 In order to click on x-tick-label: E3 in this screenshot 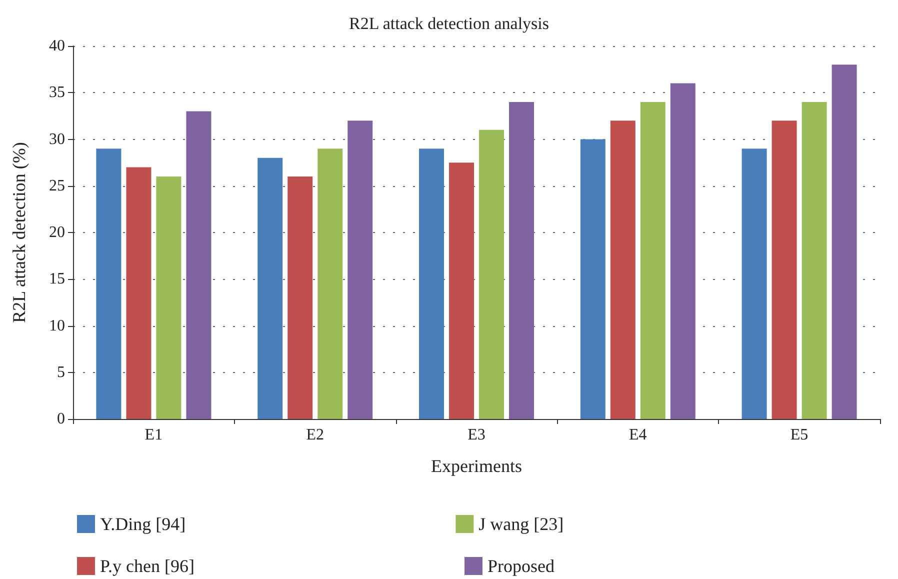, I will do `click(477, 435)`.